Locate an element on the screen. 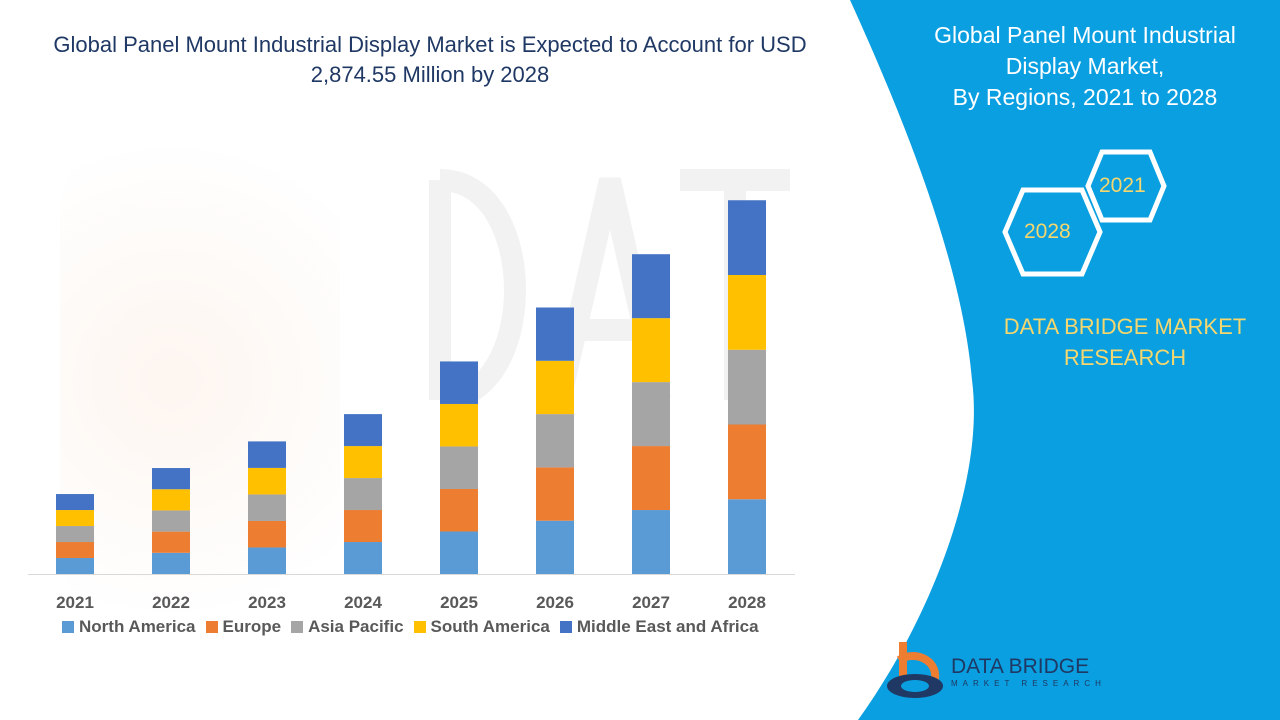 The height and width of the screenshot is (720, 1280). bar-segment-2027-asia-pacific is located at coordinates (651, 414).